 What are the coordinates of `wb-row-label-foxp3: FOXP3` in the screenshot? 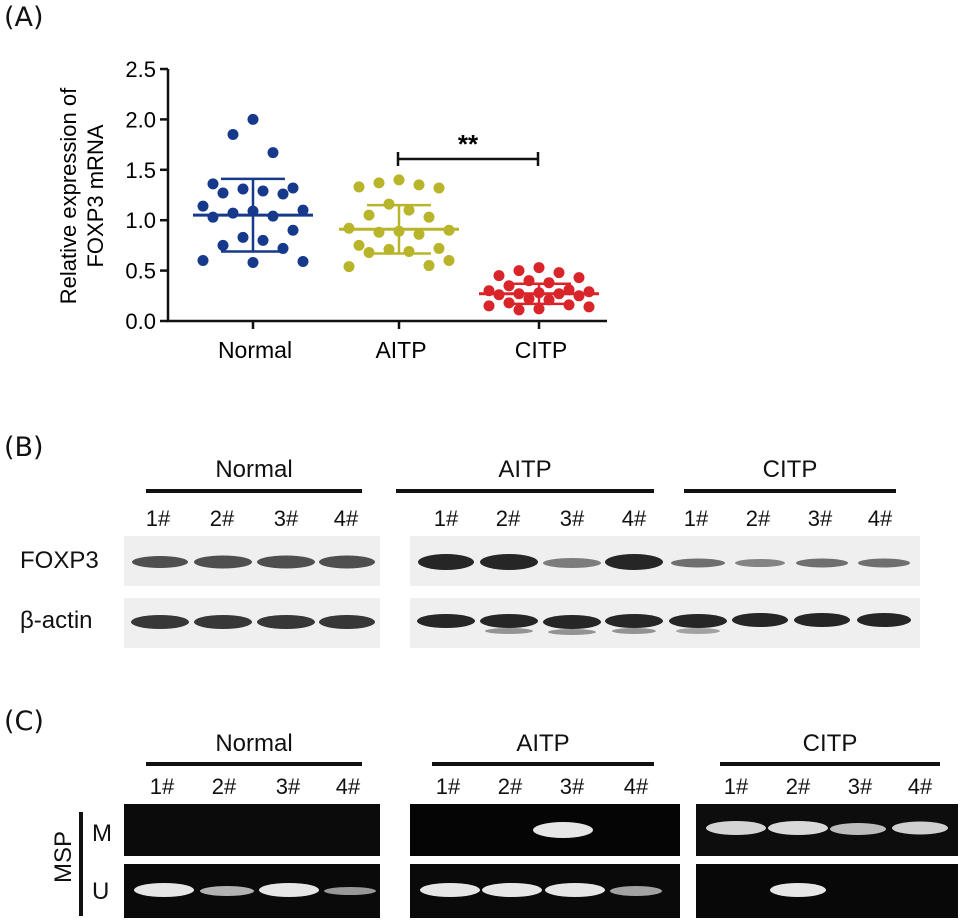 It's located at (59, 560).